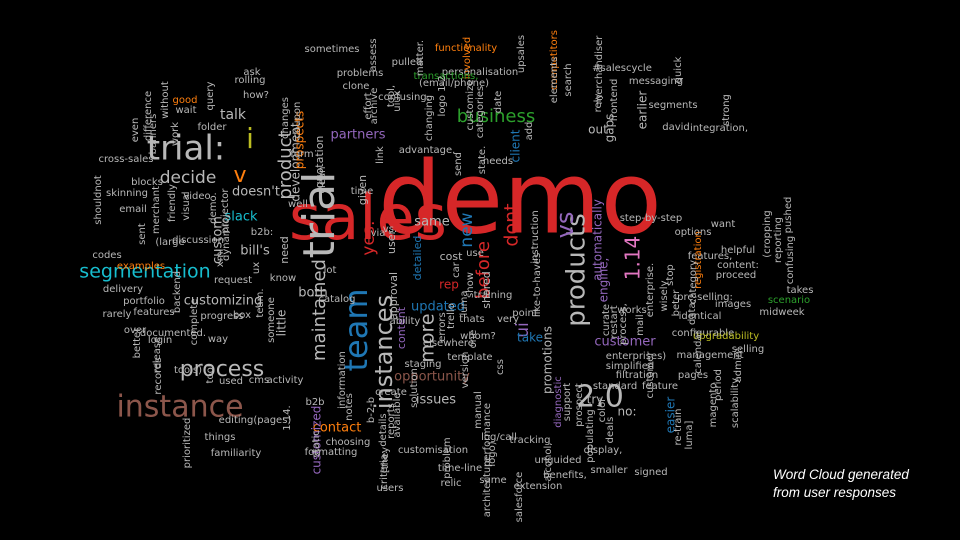  What do you see at coordinates (374, 106) in the screenshot?
I see `cloud-word-archive: archive` at bounding box center [374, 106].